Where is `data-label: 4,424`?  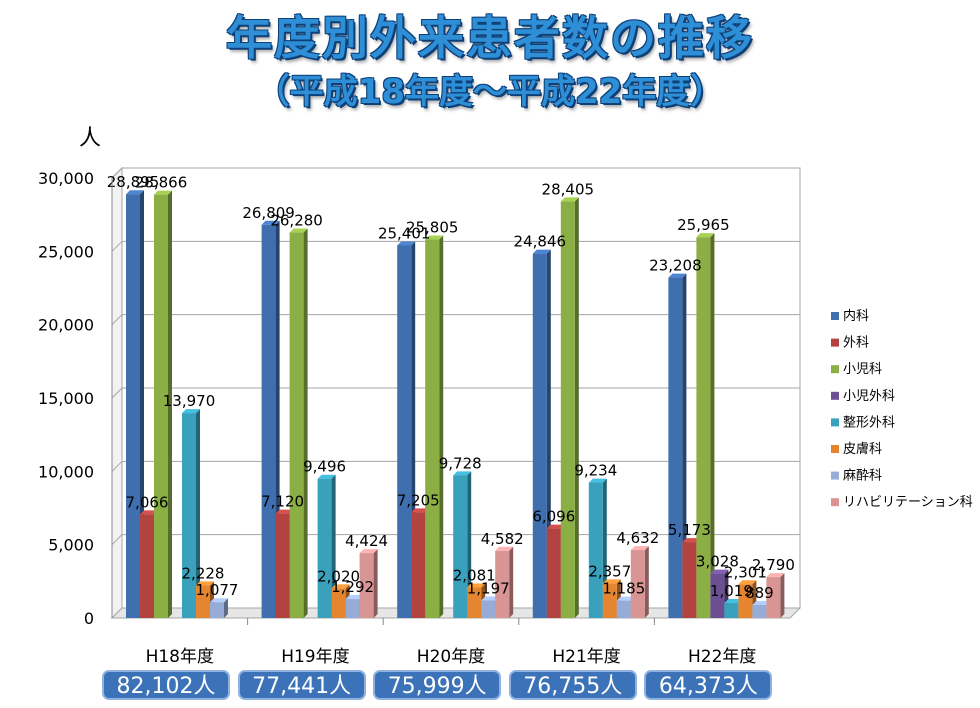 data-label: 4,424 is located at coordinates (366, 541).